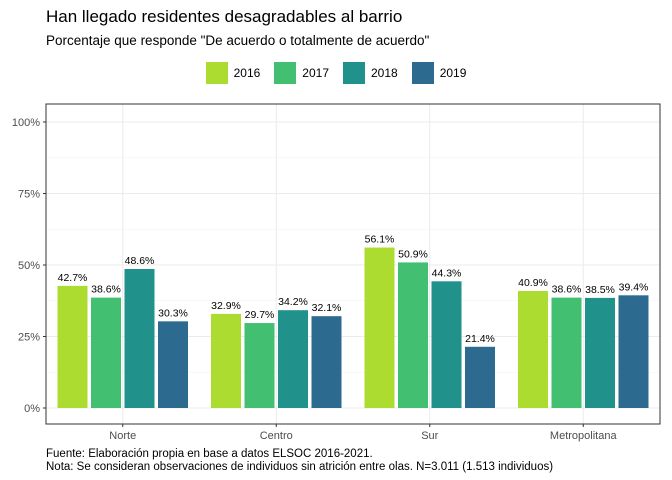 This screenshot has width=672, height=480. Describe the element at coordinates (260, 315) in the screenshot. I see `data-label: 29.7%` at that location.